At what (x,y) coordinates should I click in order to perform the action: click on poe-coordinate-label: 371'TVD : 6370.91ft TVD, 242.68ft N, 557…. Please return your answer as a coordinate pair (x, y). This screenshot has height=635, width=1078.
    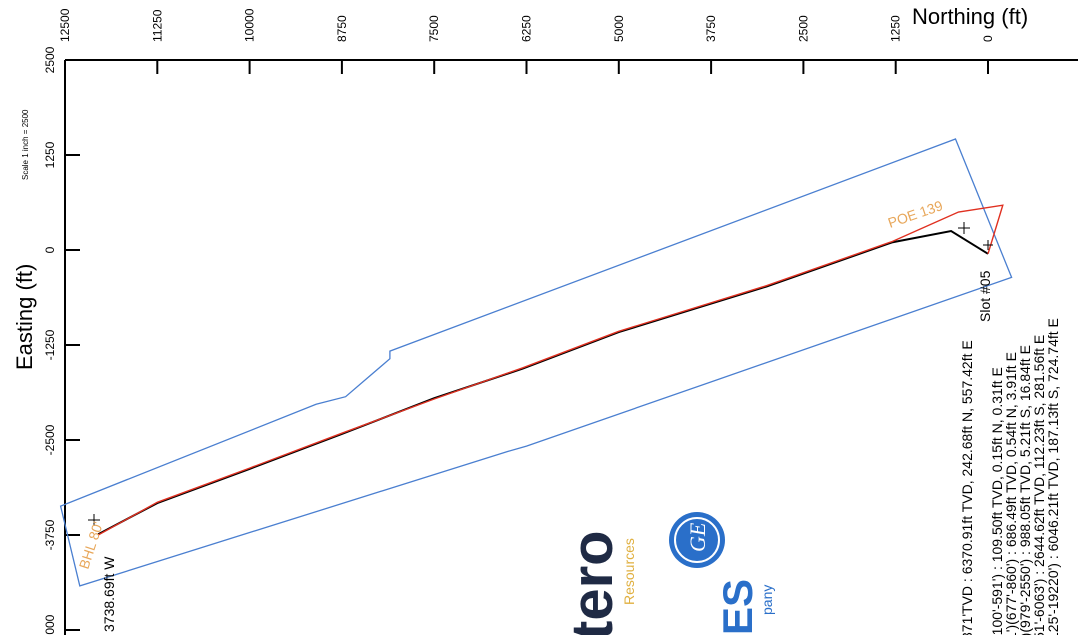
    Looking at the image, I should click on (967, 487).